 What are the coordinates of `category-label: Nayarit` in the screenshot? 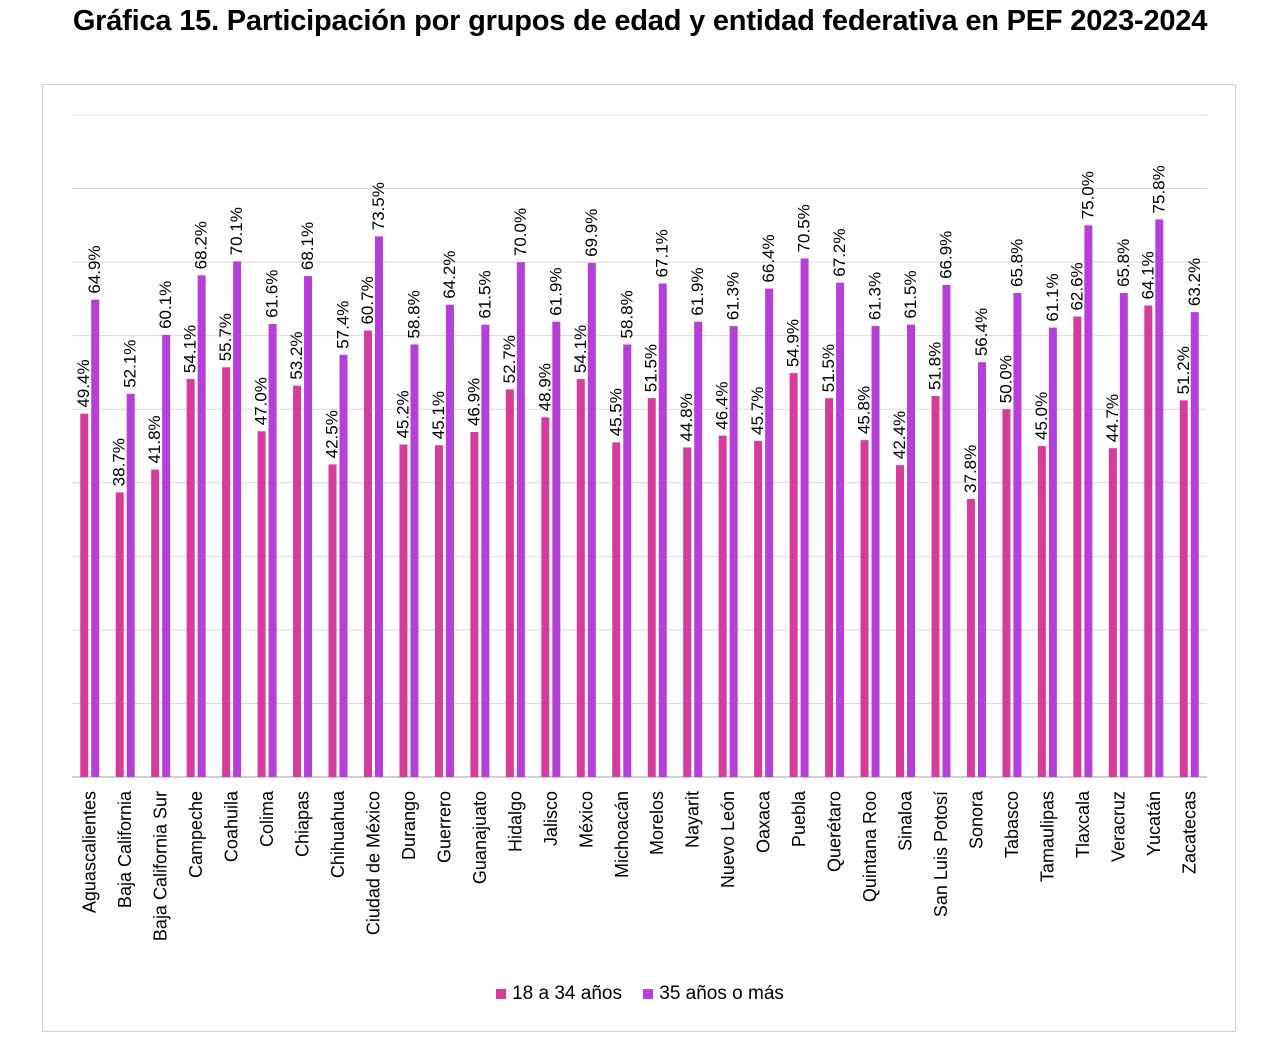 It's located at (693, 819).